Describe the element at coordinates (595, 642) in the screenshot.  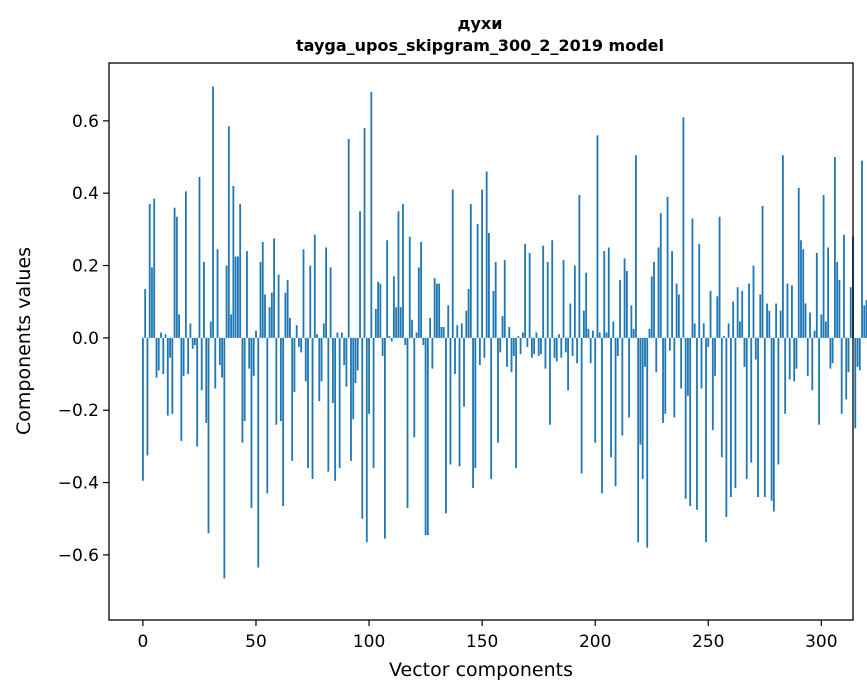
I see `x-tick-label: 200` at that location.